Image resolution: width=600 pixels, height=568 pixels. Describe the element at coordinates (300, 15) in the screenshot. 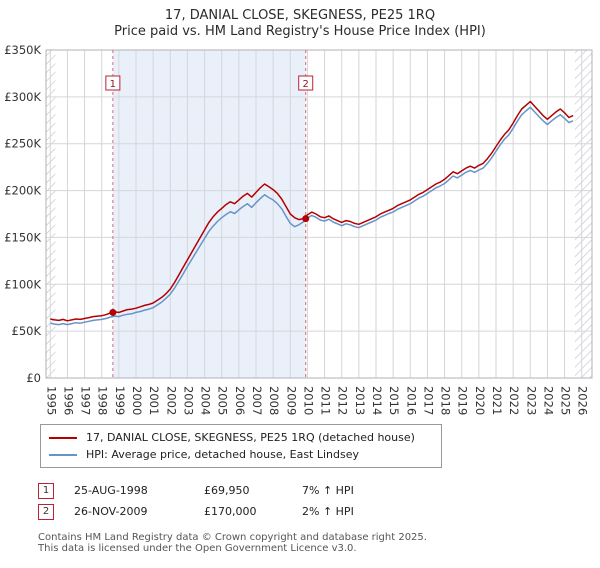

I see `chart-title: 17, DANIAL CLOSE, SKEGNESS, PE25 1RQ` at that location.